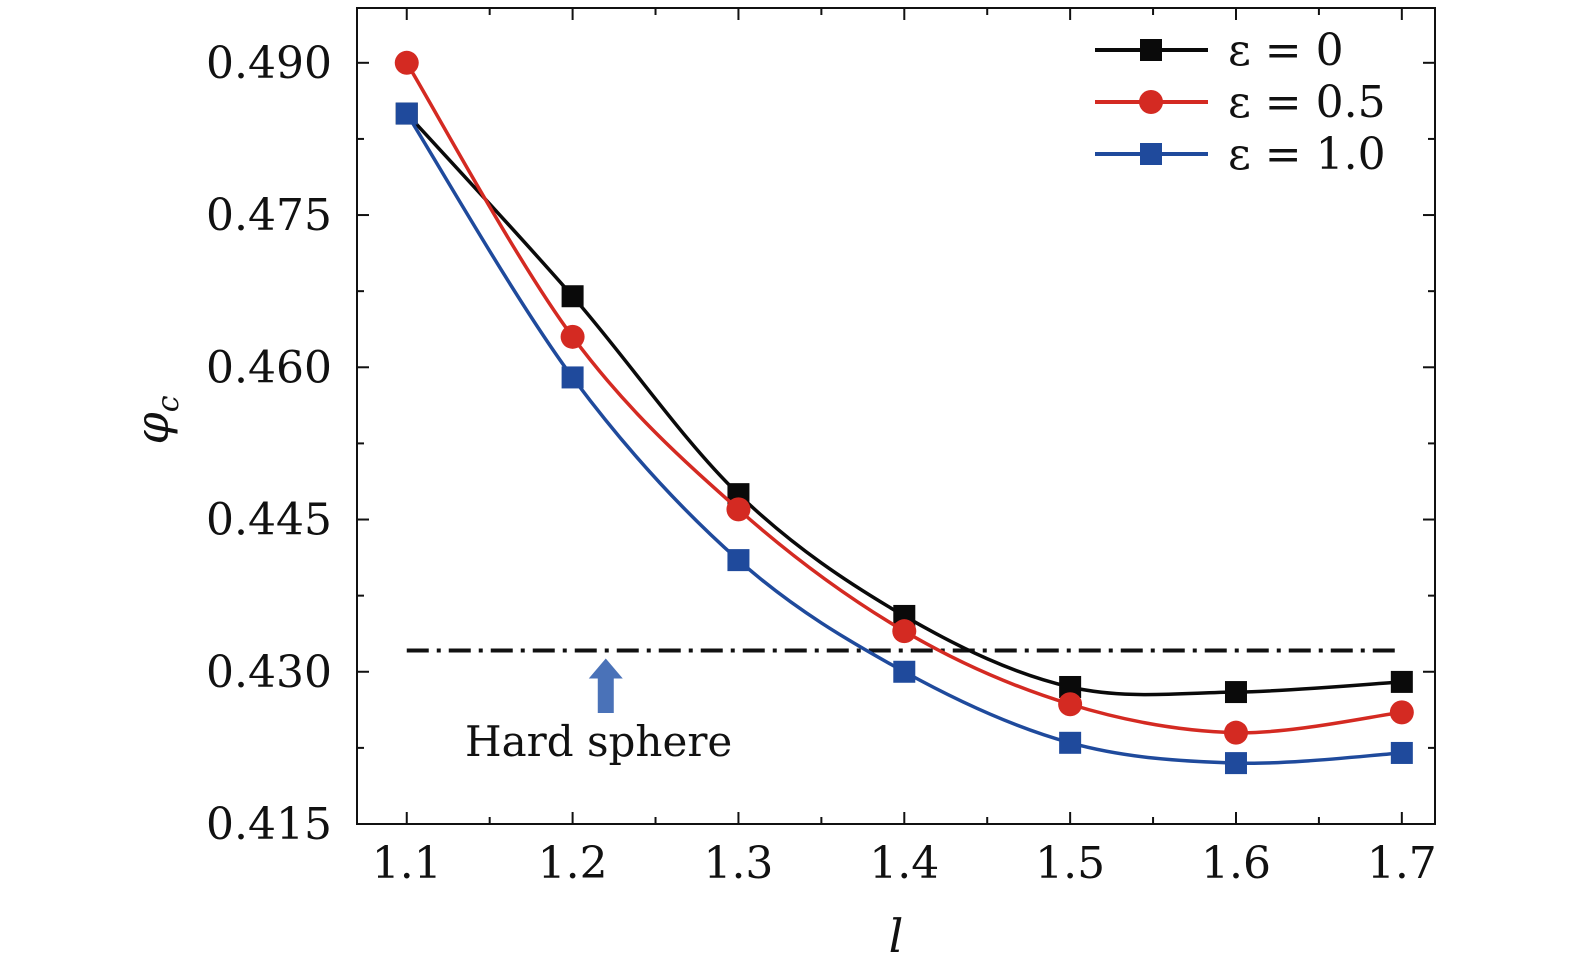 The height and width of the screenshot is (979, 1575). I want to click on y-tick-label: 0.445, so click(269, 520).